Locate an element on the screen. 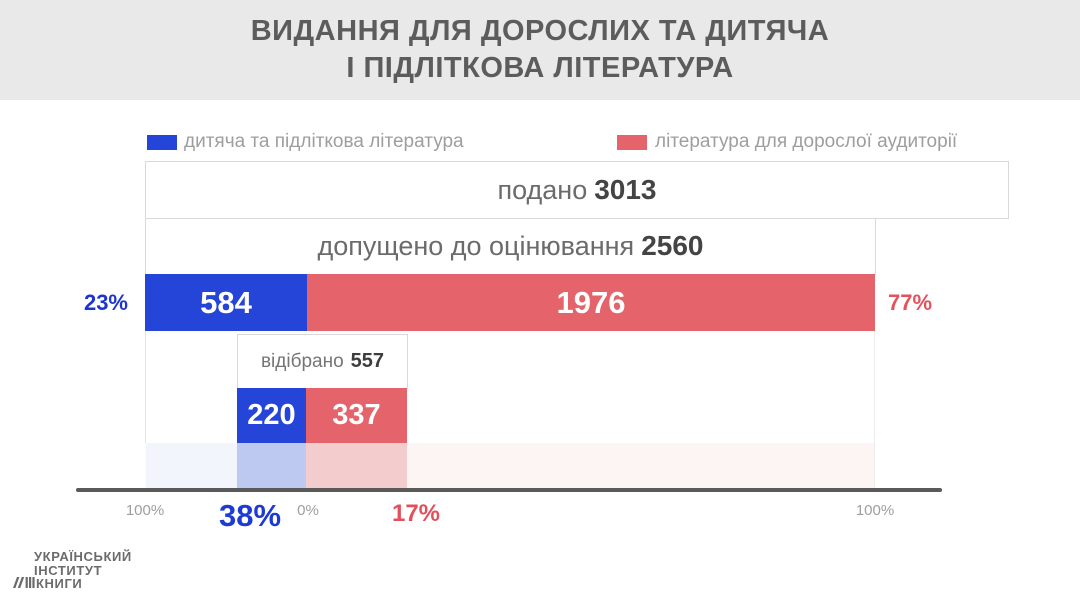  bar-selected-children-value: 220 is located at coordinates (271, 415).